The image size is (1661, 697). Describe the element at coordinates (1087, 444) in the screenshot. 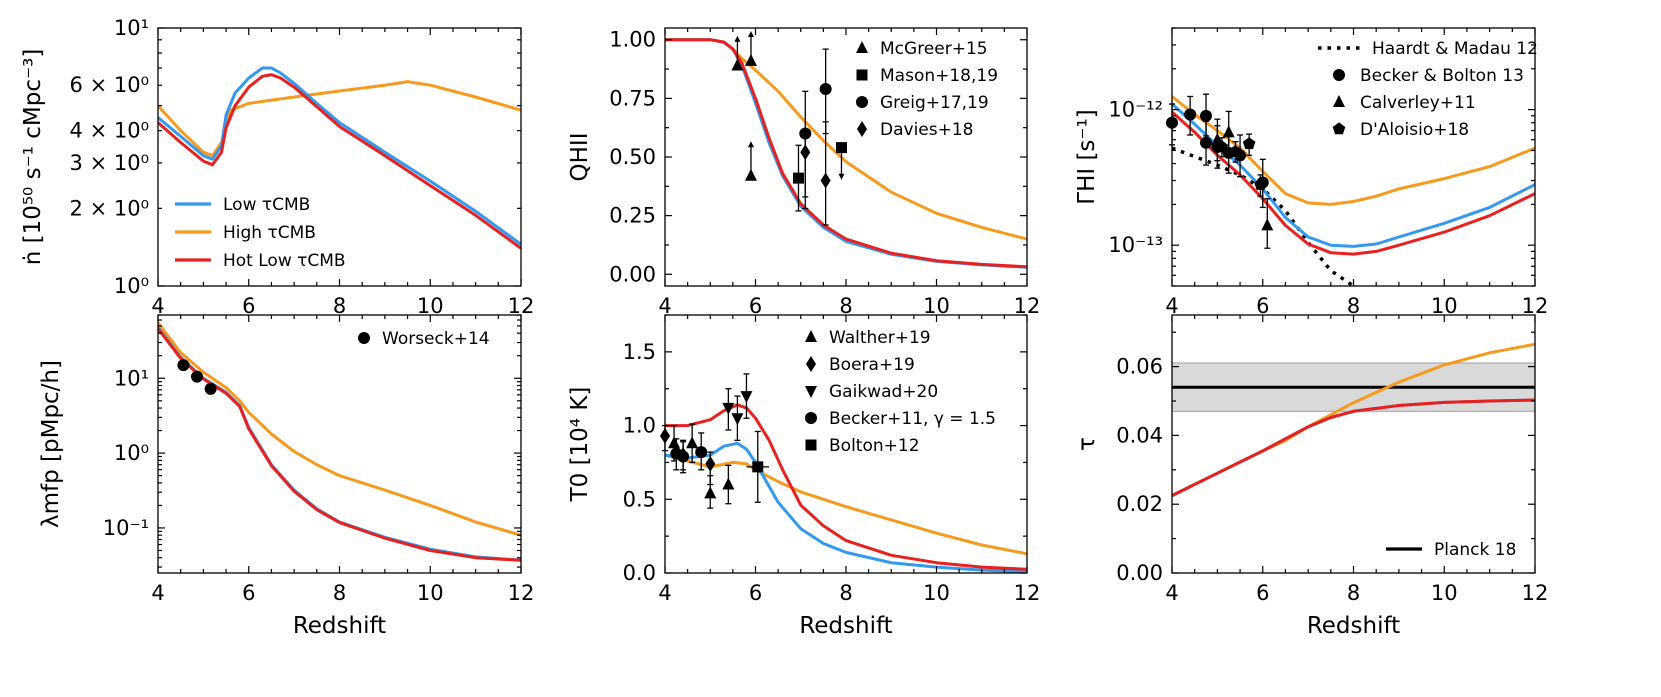

I see `y-axis-label: τ` at that location.